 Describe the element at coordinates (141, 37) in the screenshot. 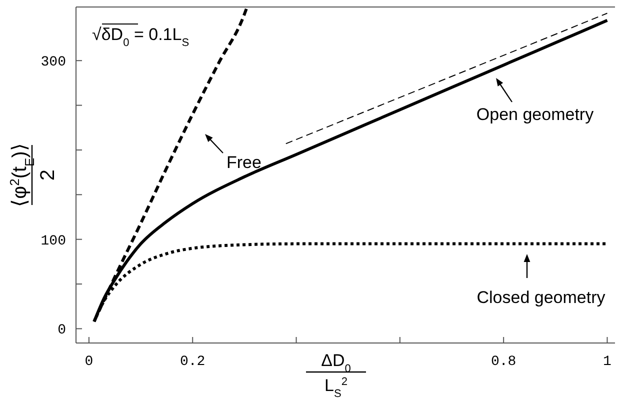

I see `annotation: √δD$_{0}$ = 0.1L$_{S}$` at that location.